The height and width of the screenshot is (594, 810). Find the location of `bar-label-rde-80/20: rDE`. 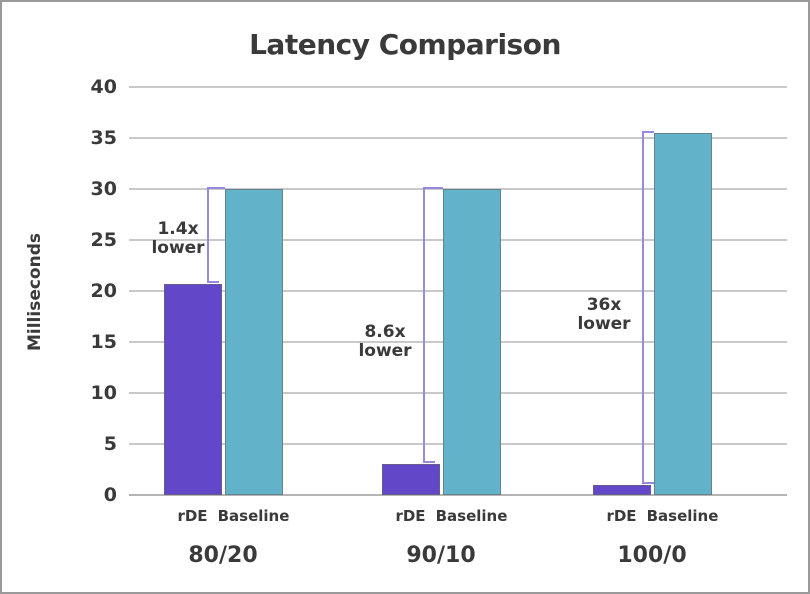

bar-label-rde-80/20: rDE is located at coordinates (192, 516).